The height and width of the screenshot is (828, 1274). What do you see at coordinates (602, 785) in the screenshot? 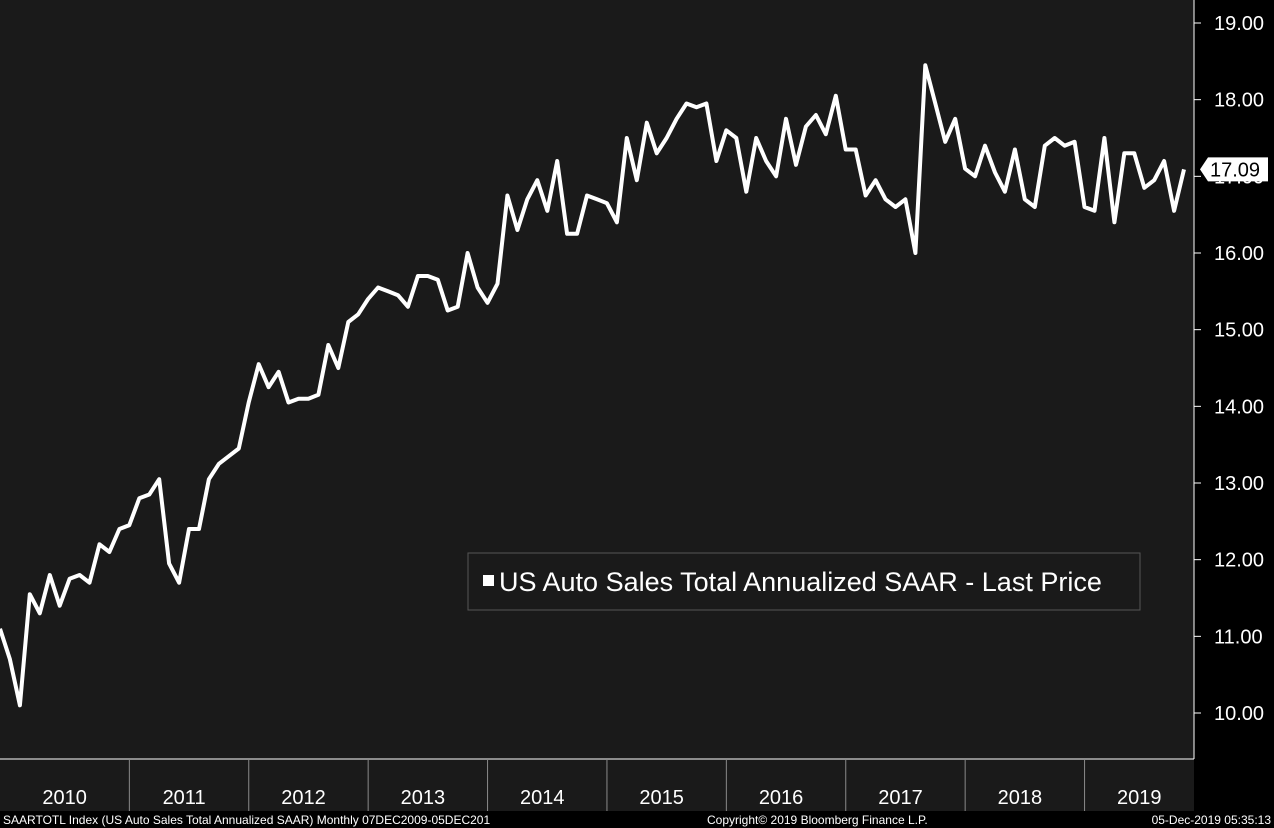
I see `x-axis-year-labels: 2010 2011 2012 2013 2014 2015 2016 2017 2018 2019` at bounding box center [602, 785].